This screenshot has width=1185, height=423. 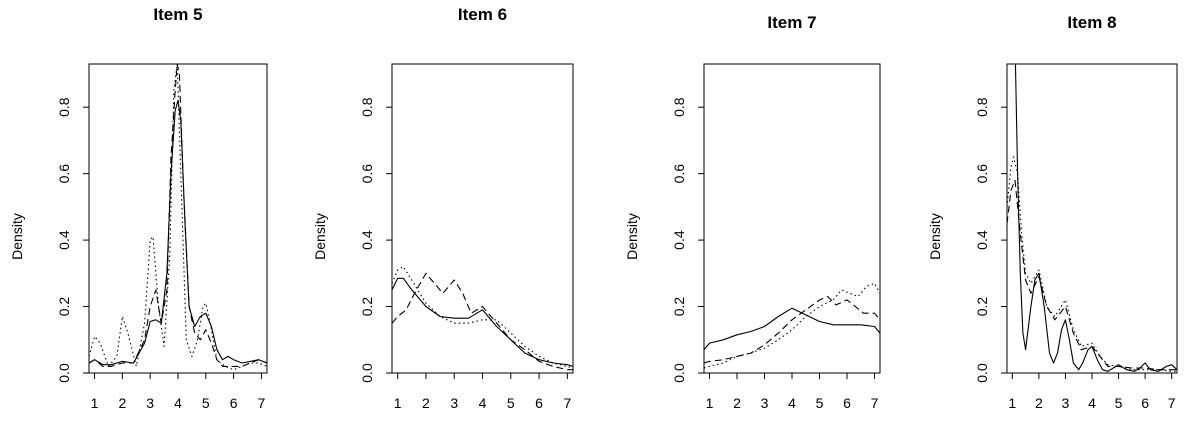 What do you see at coordinates (482, 14) in the screenshot?
I see `panel-title: Item 6` at bounding box center [482, 14].